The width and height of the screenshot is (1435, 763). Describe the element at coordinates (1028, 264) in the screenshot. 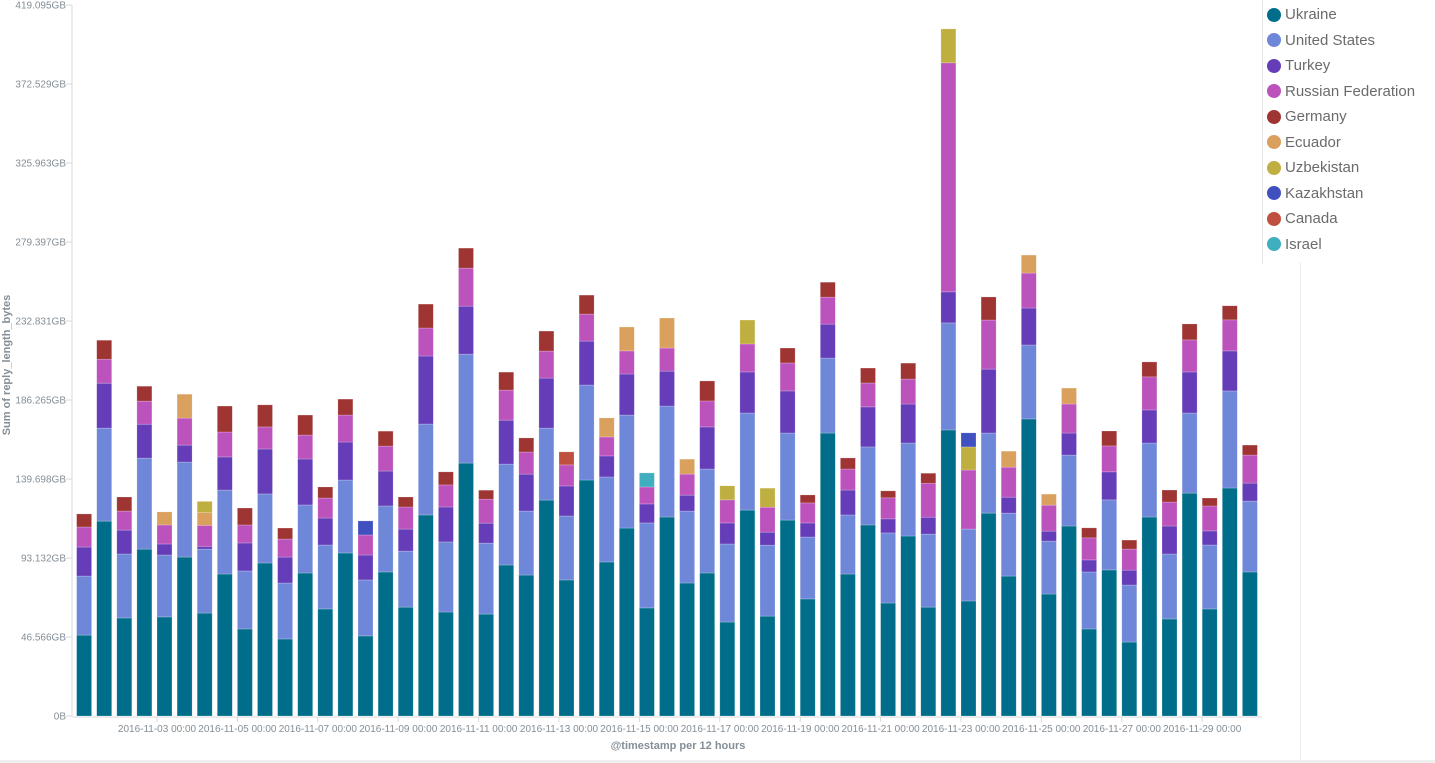

I see `bar-segment-ecuador` at that location.